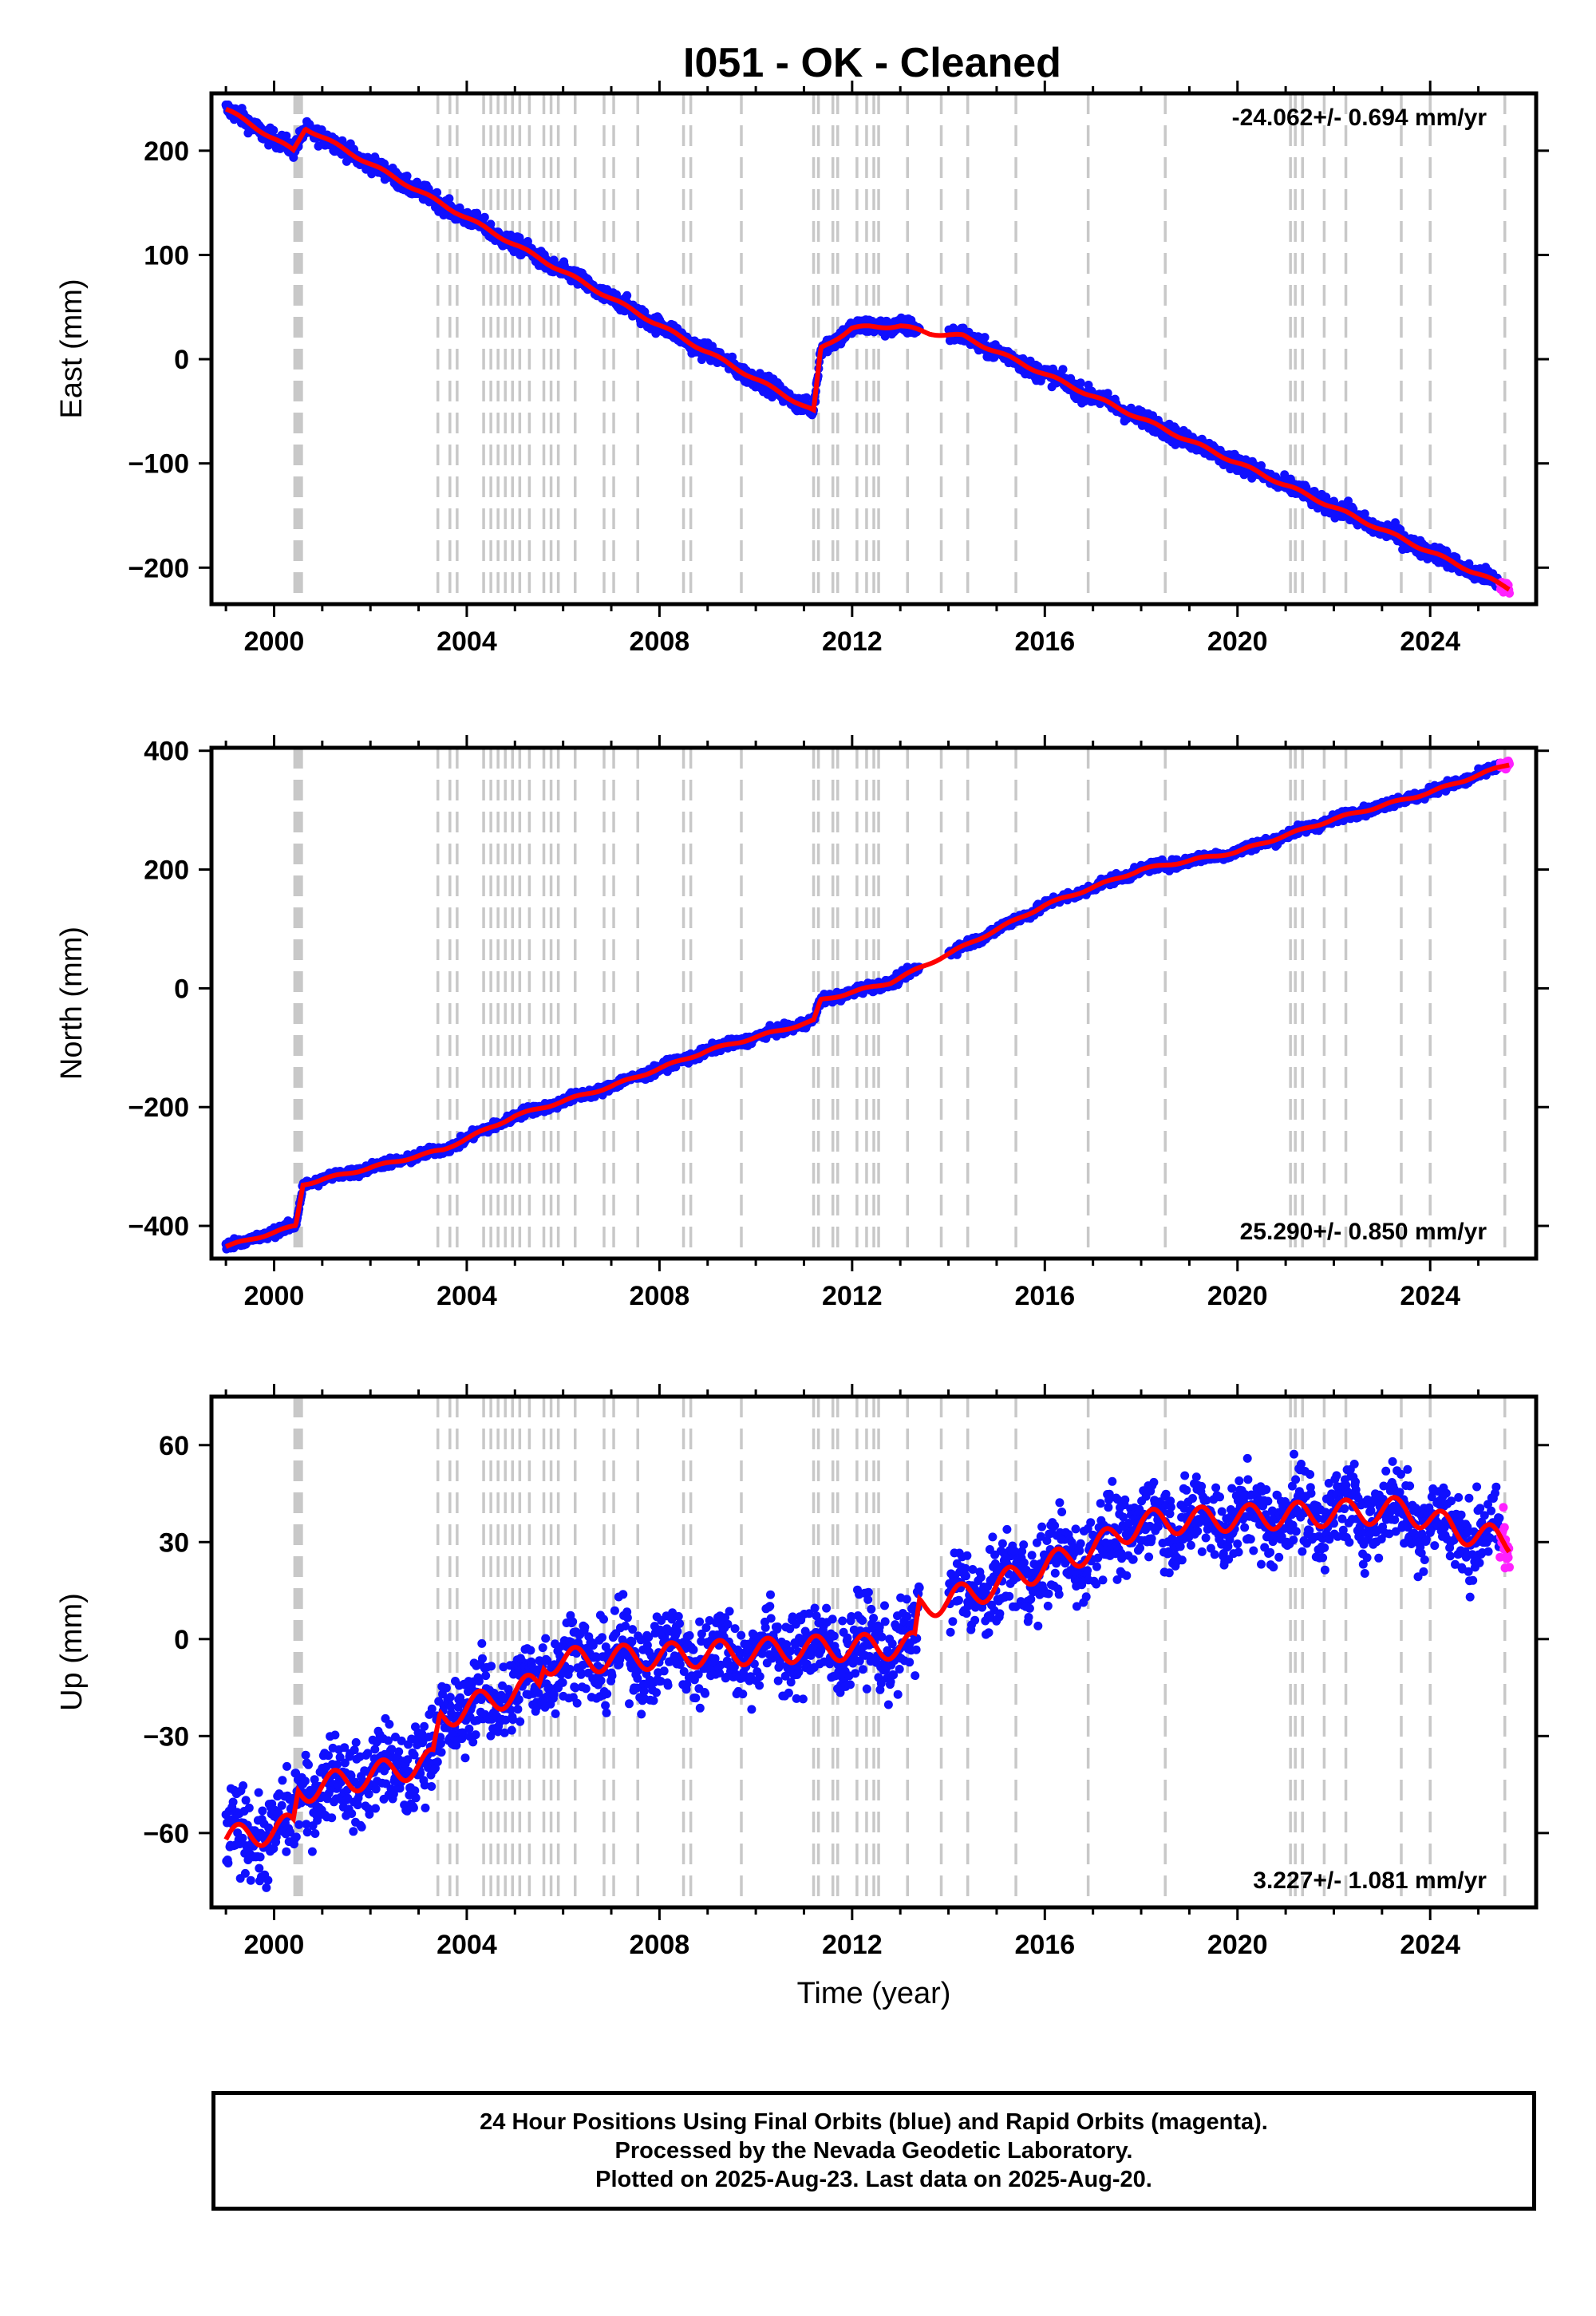 Image resolution: width=1596 pixels, height=2316 pixels. I want to click on y-tick-label: 400, so click(166, 752).